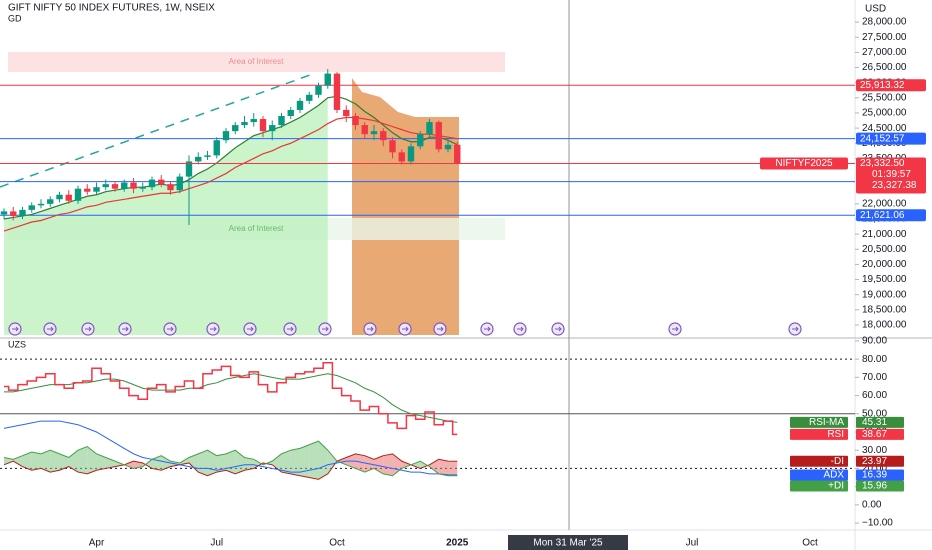  I want to click on level-label-box, so click(891, 85).